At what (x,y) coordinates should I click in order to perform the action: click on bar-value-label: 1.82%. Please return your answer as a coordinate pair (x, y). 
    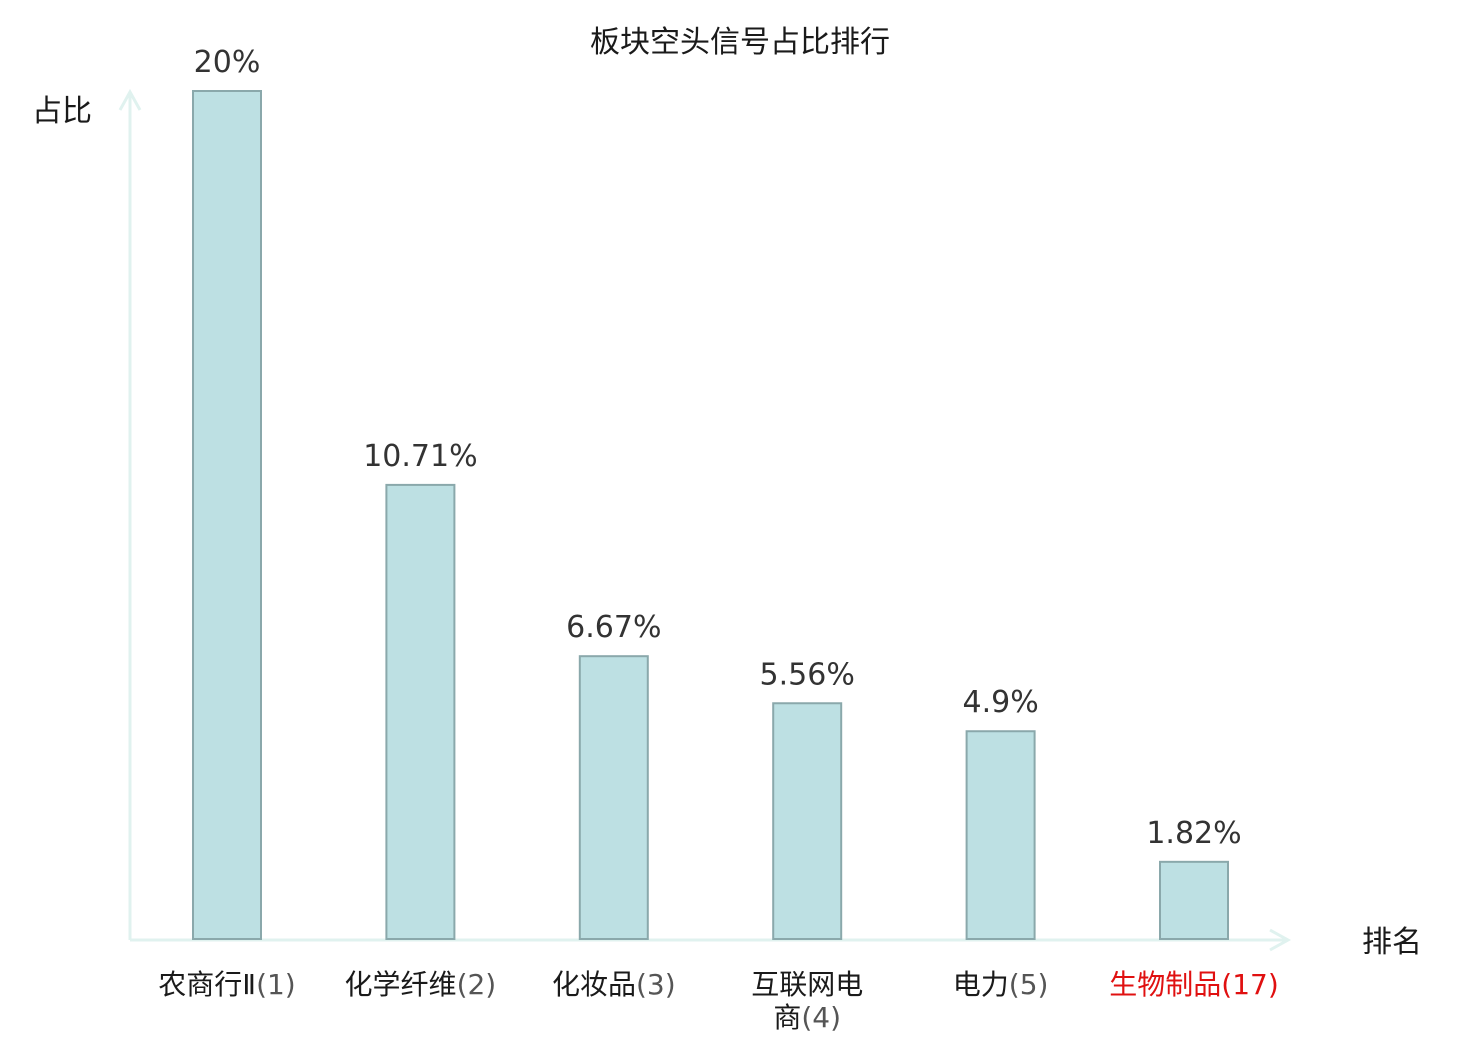
    Looking at the image, I should click on (1193, 833).